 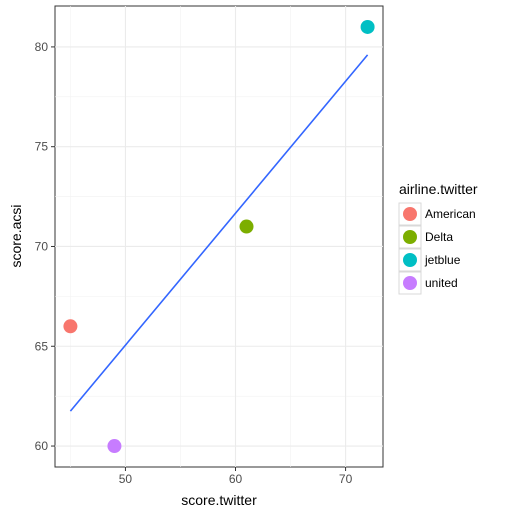 What do you see at coordinates (236, 479) in the screenshot?
I see `x-tick-label: 60` at bounding box center [236, 479].